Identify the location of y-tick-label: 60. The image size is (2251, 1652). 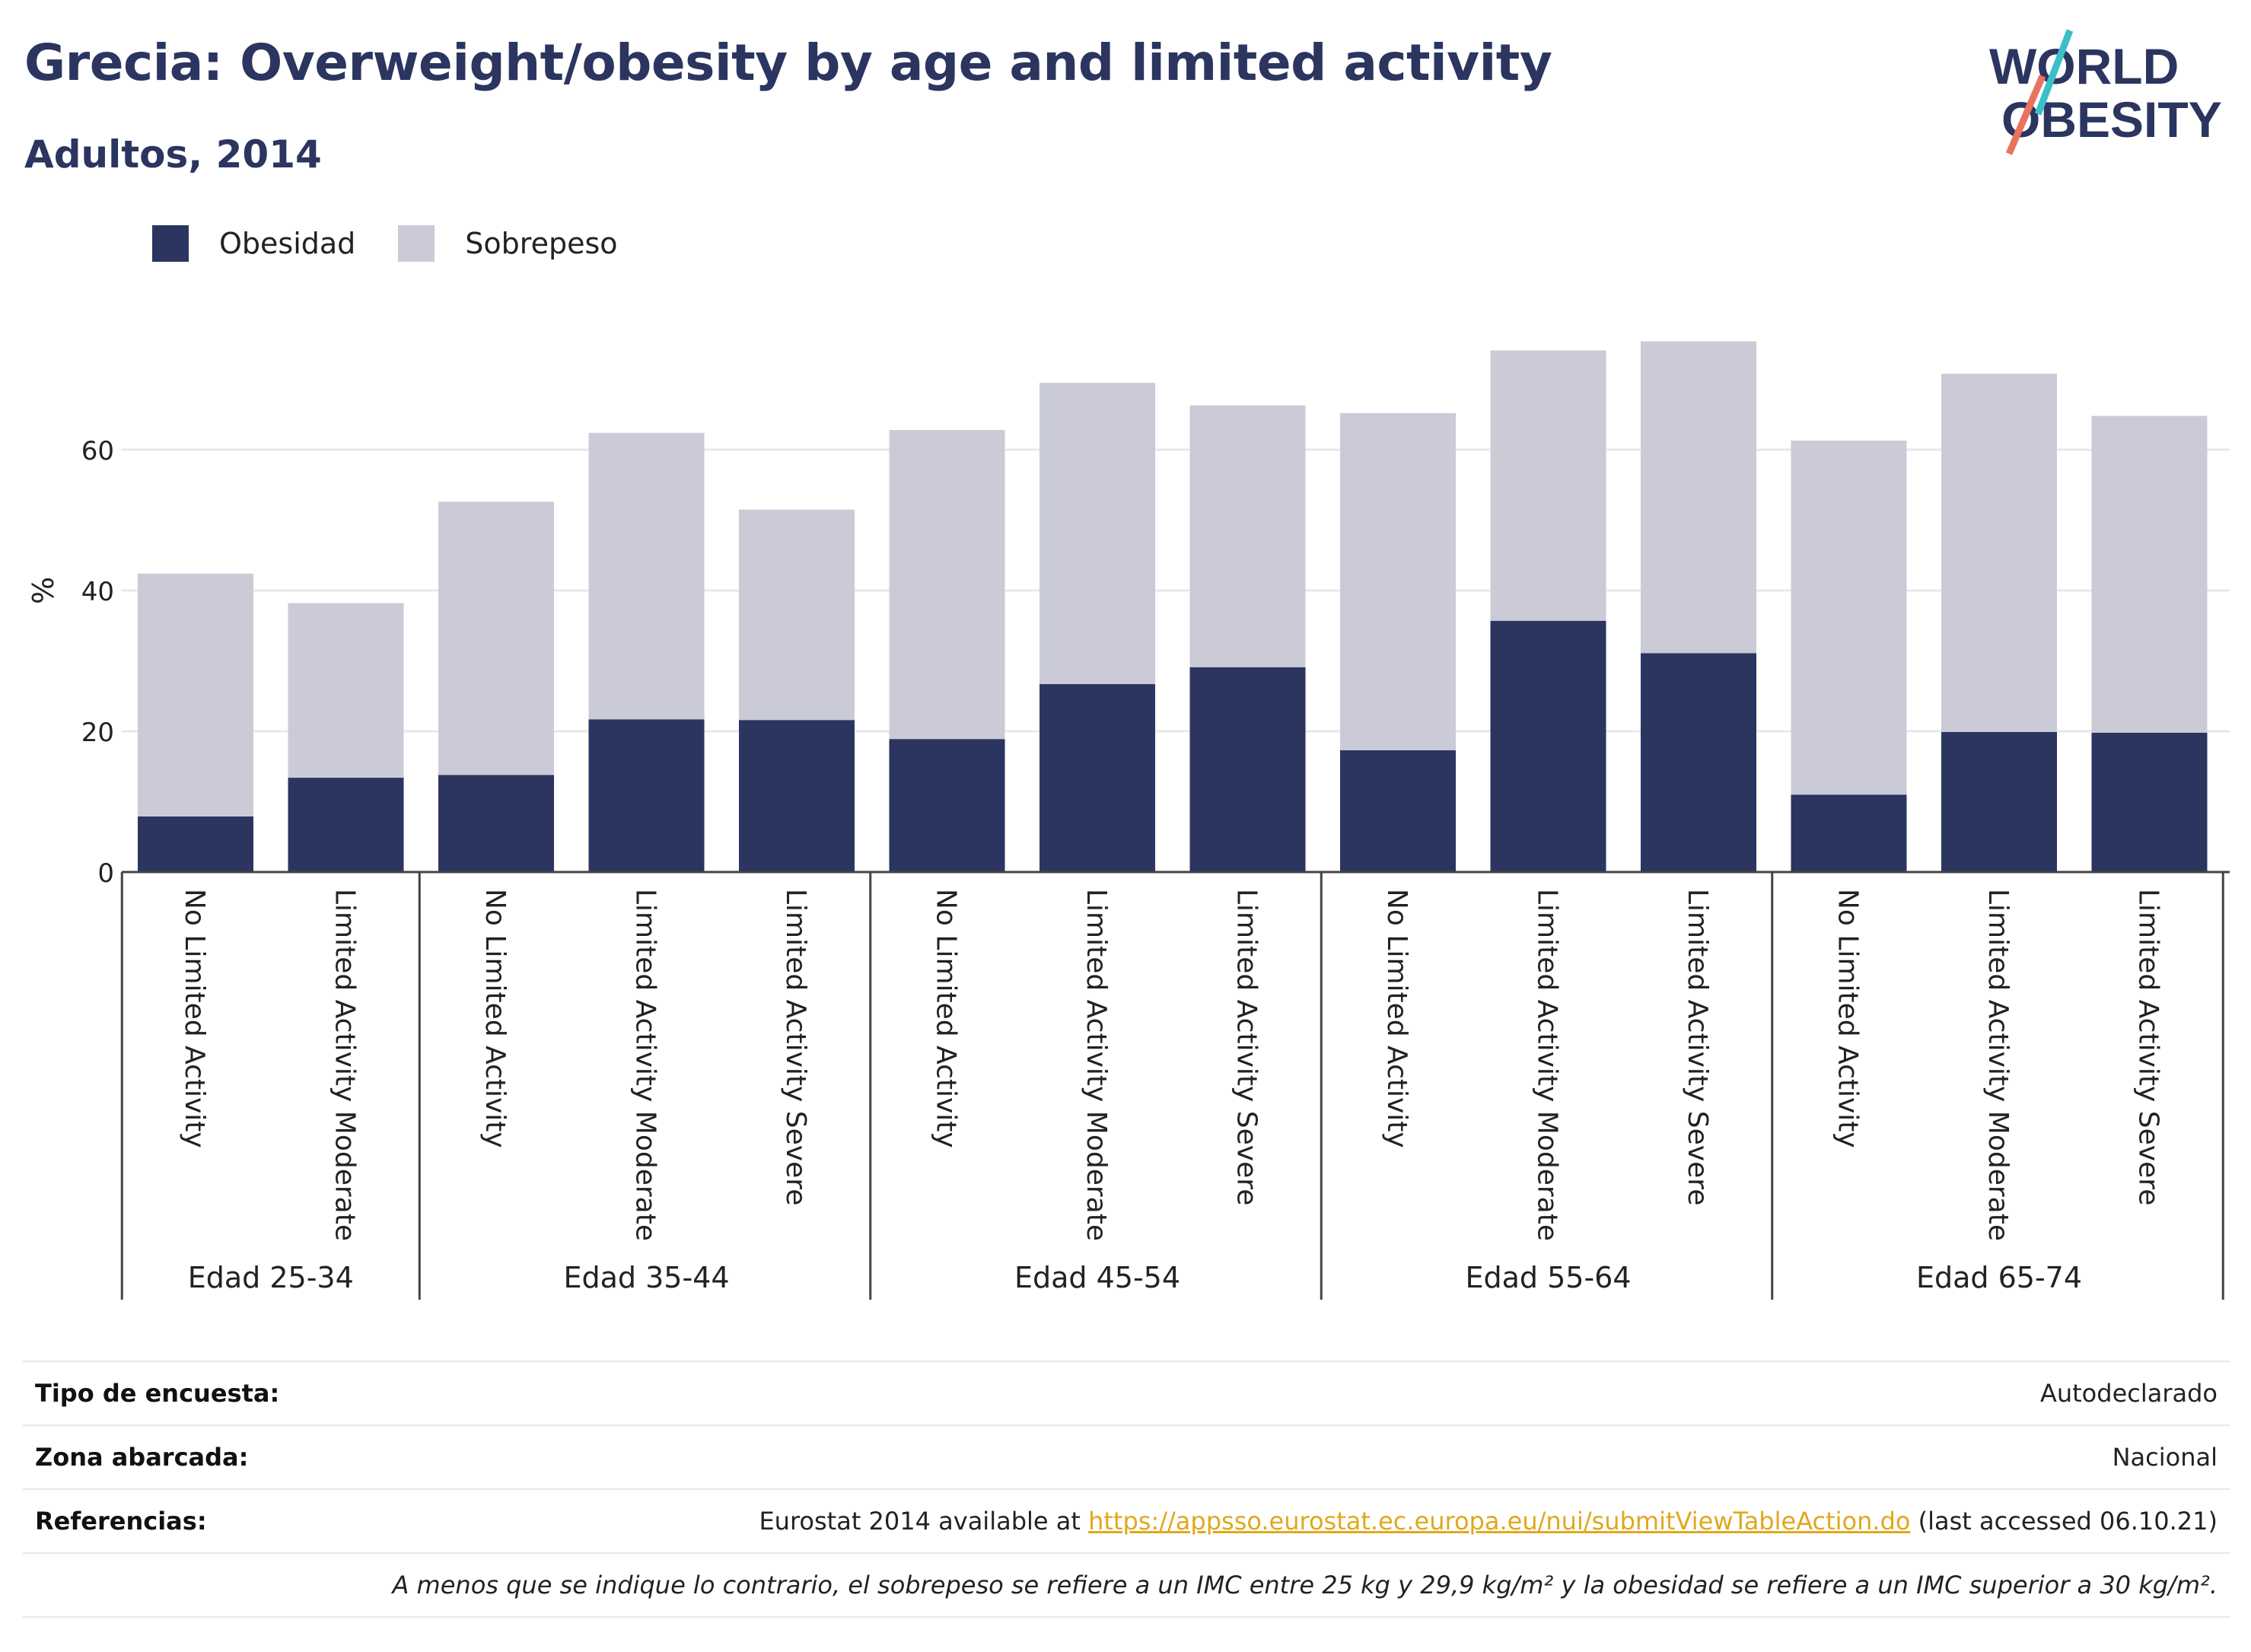
(97, 451).